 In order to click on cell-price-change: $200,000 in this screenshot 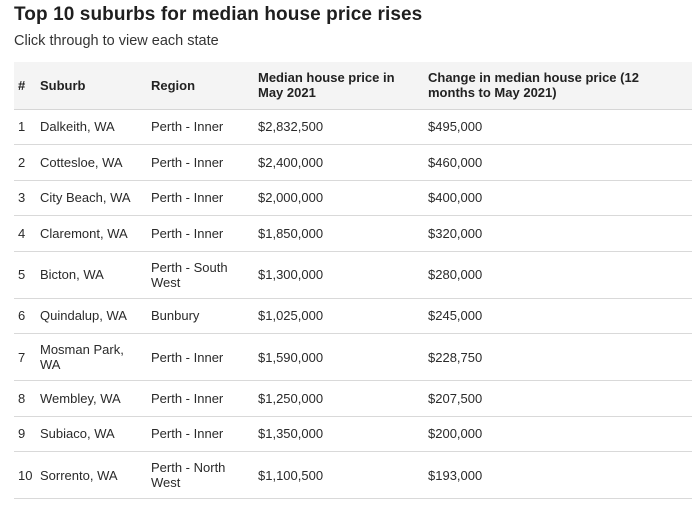, I will do `click(558, 434)`.